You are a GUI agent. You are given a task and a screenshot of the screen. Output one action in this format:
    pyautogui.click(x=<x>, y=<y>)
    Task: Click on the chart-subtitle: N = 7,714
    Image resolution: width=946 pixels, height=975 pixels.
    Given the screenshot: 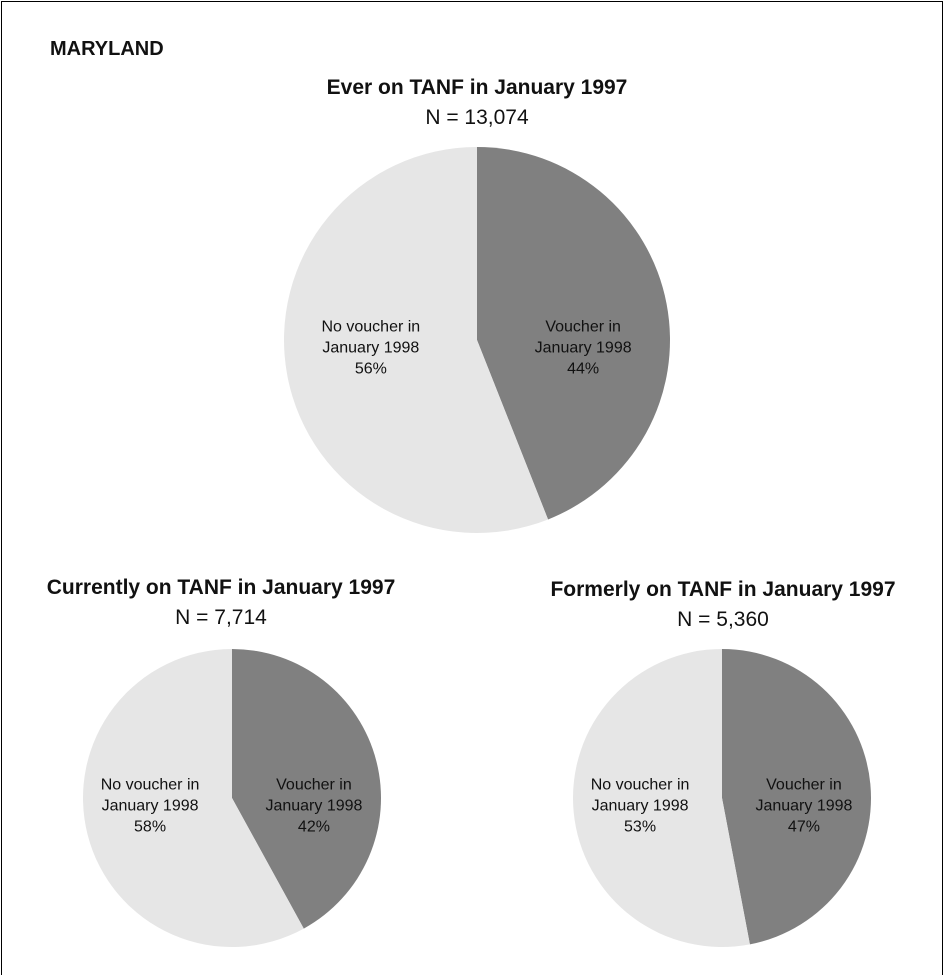 What is the action you would take?
    pyautogui.click(x=221, y=617)
    